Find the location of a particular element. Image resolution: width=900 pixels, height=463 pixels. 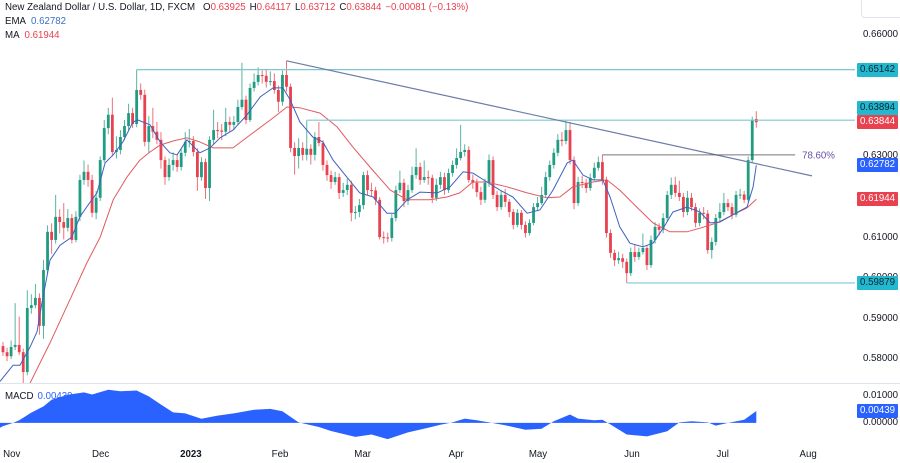

macd-value-badge: 0.00439 is located at coordinates (877, 411).